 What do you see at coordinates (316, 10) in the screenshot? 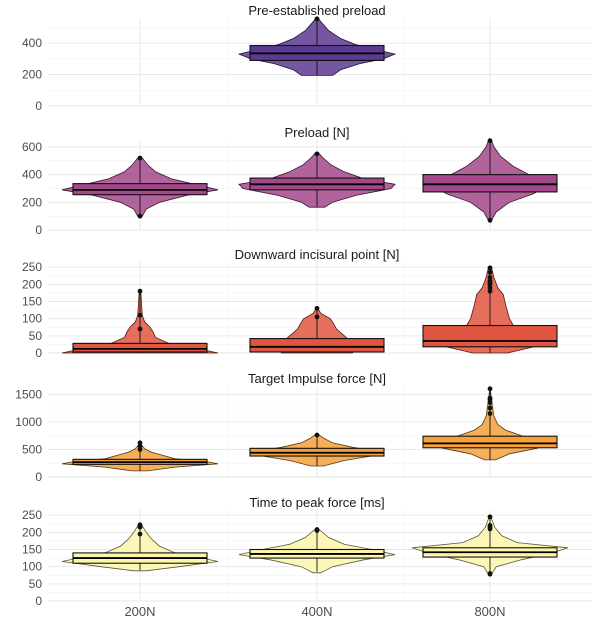
I see `panel-title: Pre-established preload` at bounding box center [316, 10].